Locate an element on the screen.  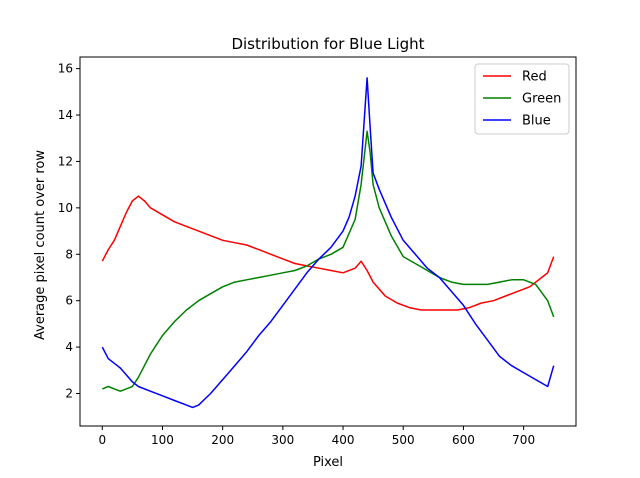
x-tick-label: 400 is located at coordinates (343, 440).